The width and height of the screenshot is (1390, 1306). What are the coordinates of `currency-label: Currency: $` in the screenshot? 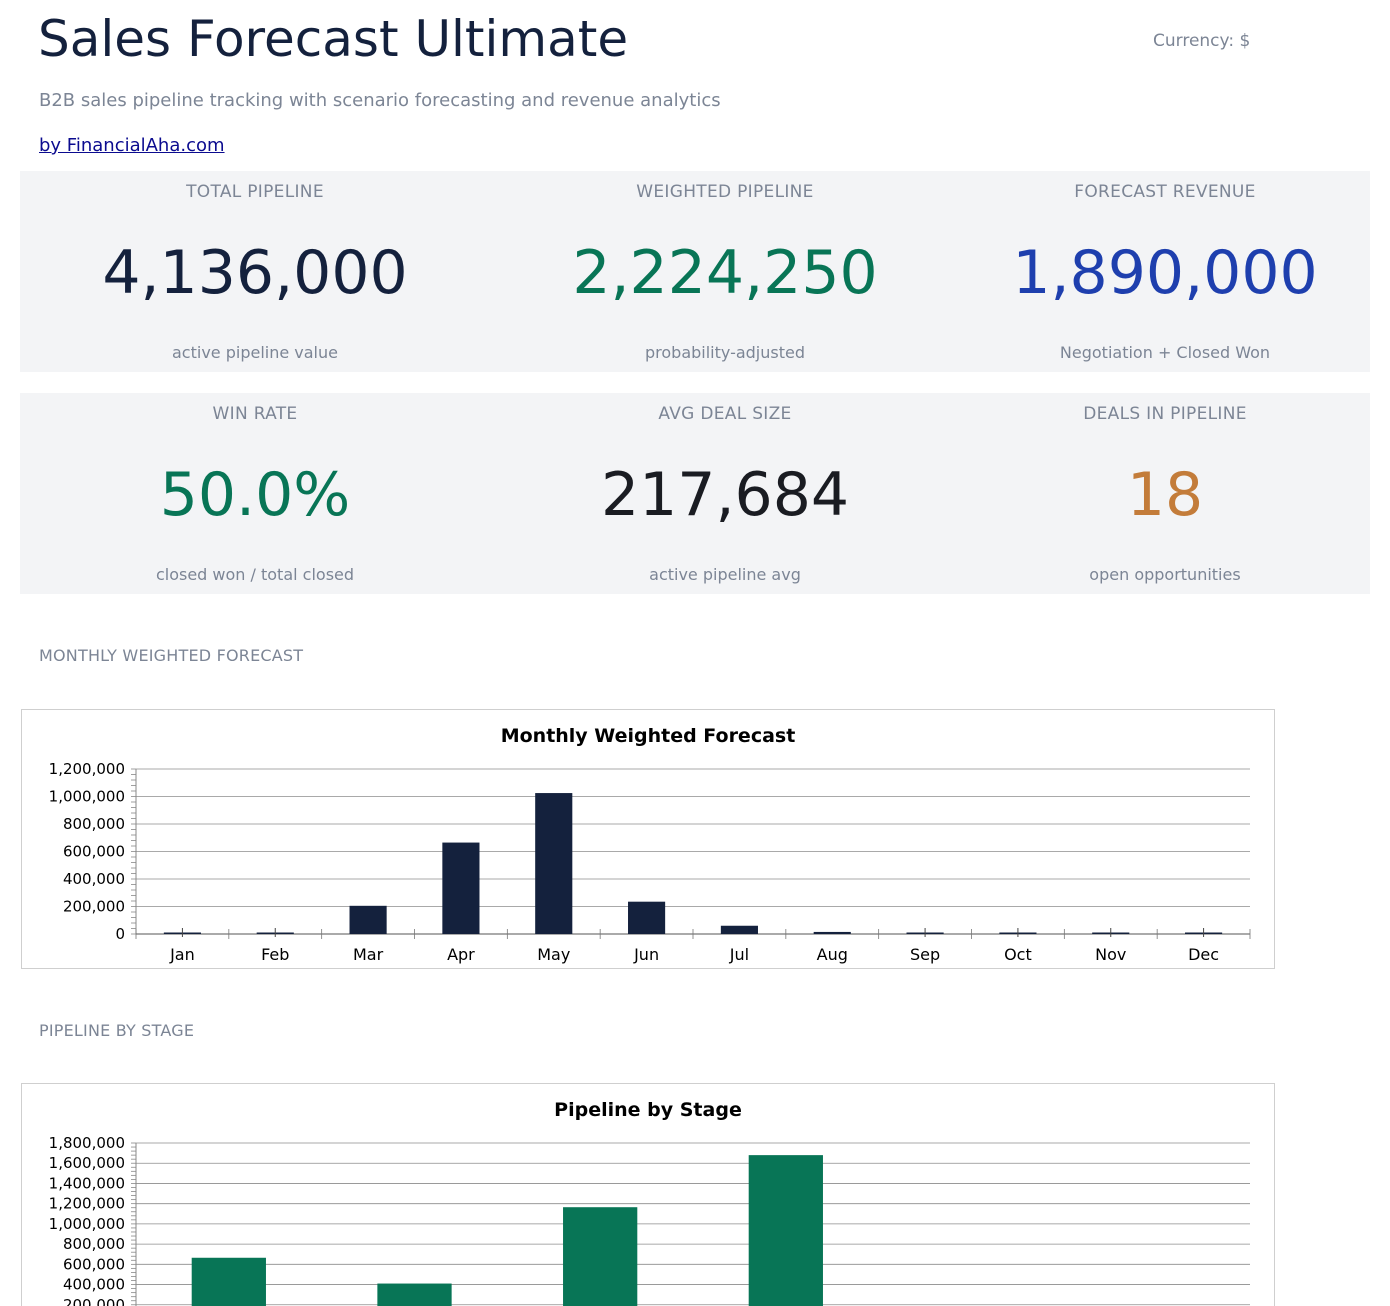 It's located at (1202, 41).